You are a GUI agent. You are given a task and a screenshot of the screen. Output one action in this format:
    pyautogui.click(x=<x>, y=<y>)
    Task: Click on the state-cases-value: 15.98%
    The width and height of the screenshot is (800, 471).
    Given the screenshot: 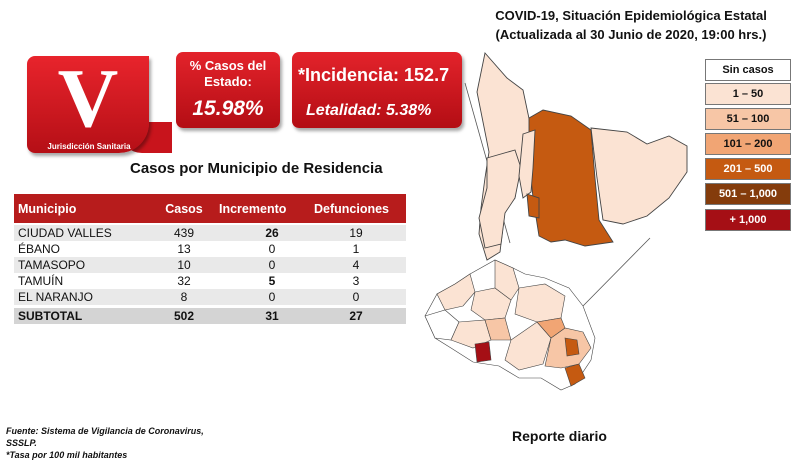 What is the action you would take?
    pyautogui.click(x=228, y=108)
    